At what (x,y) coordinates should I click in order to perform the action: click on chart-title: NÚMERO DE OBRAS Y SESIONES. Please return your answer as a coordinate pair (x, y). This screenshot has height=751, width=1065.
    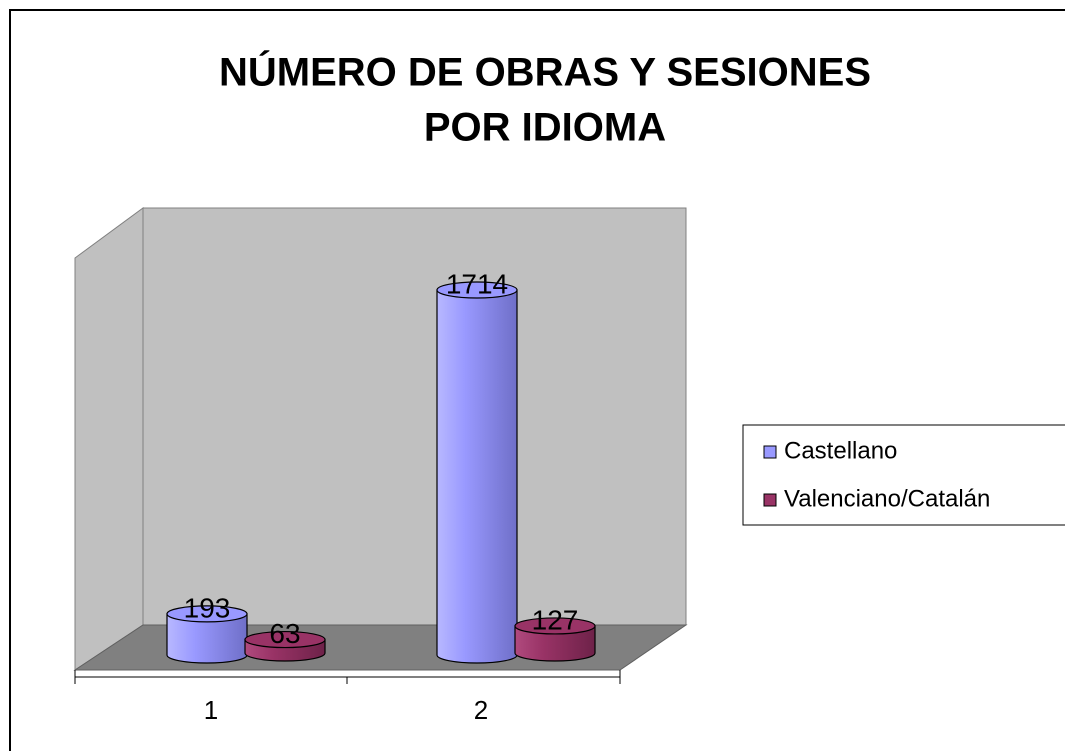
    Looking at the image, I should click on (545, 72).